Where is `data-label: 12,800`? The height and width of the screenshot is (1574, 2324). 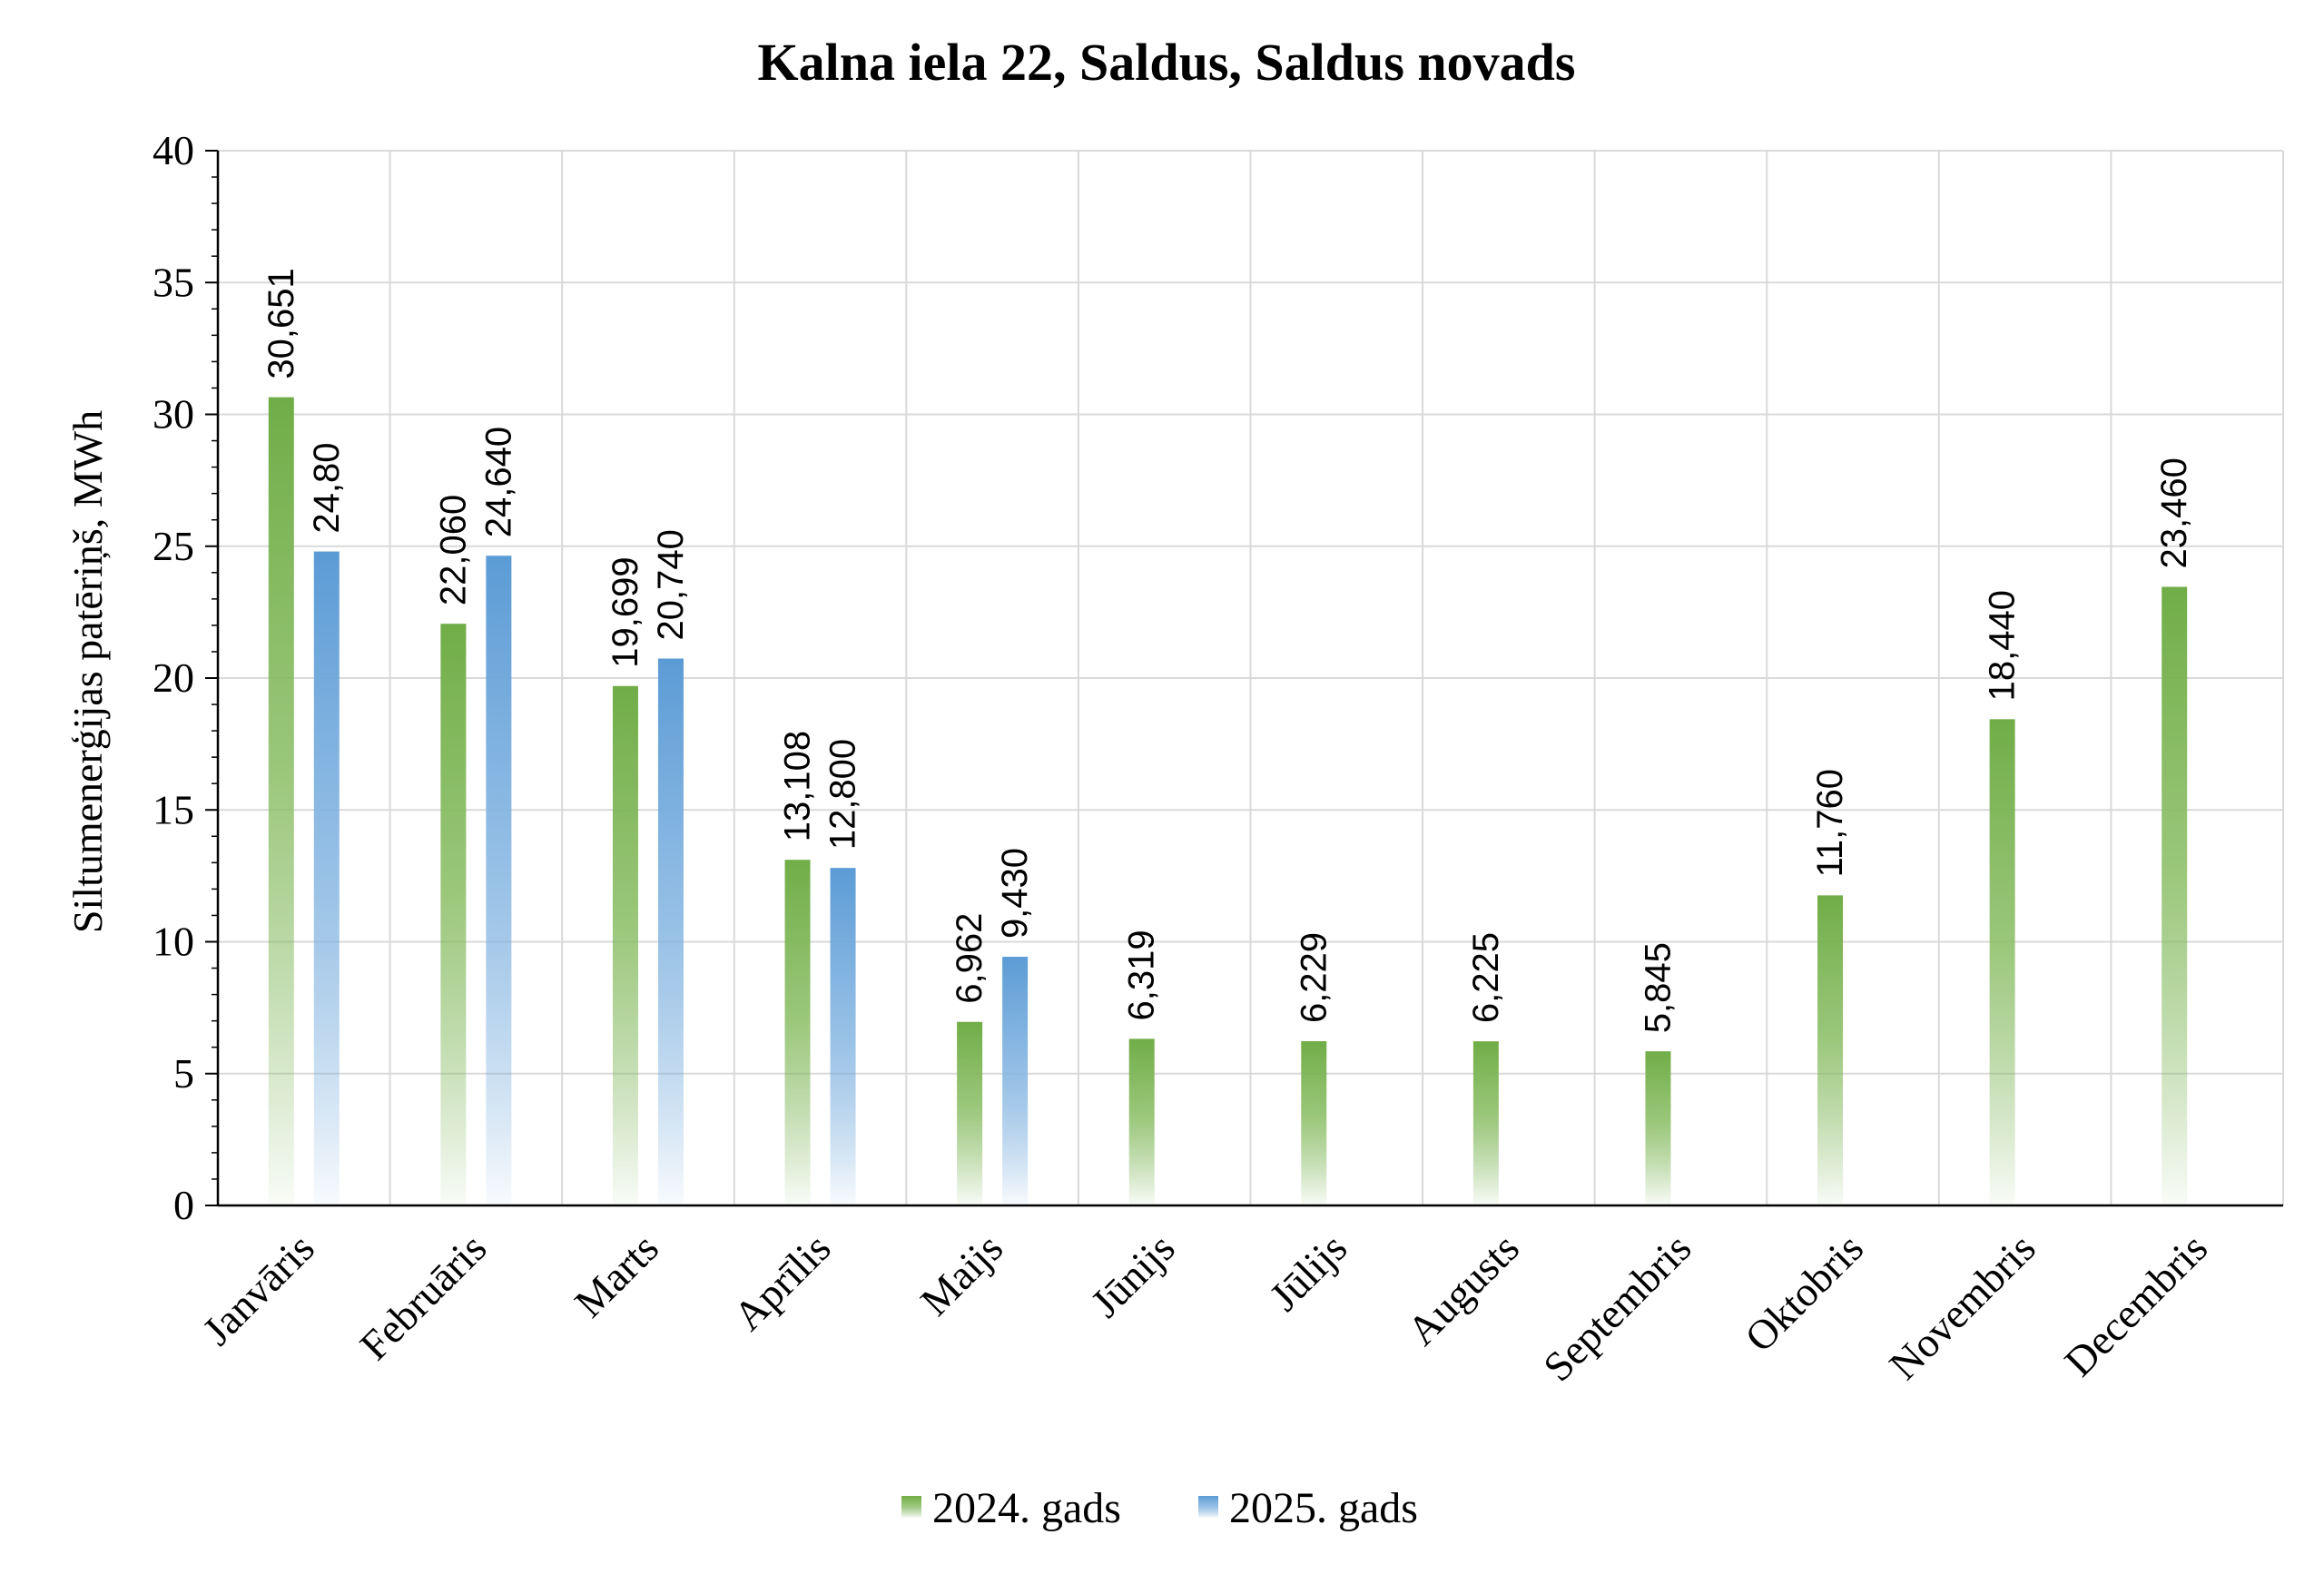
data-label: 12,800 is located at coordinates (843, 794).